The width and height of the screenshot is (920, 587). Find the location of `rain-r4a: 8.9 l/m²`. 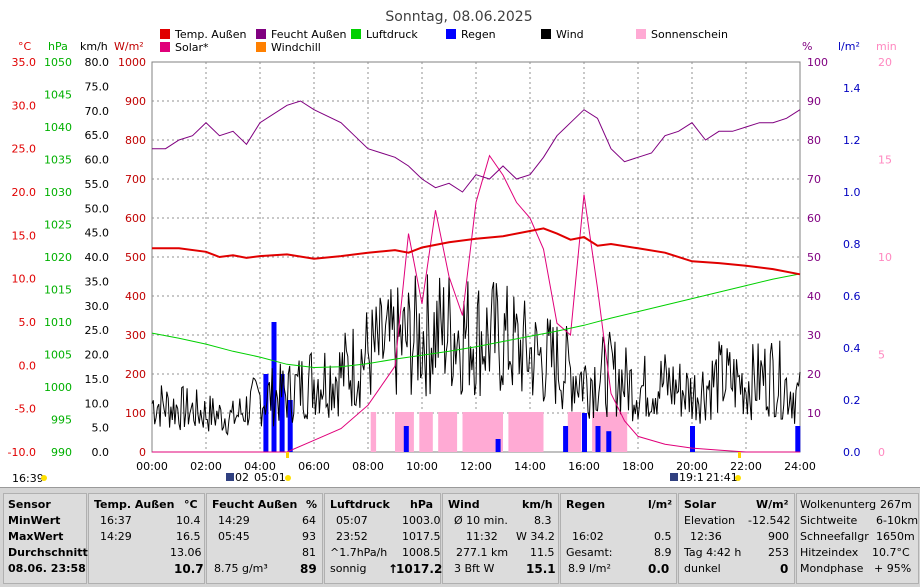

rain-r4a: 8.9 l/m² is located at coordinates (589, 568).